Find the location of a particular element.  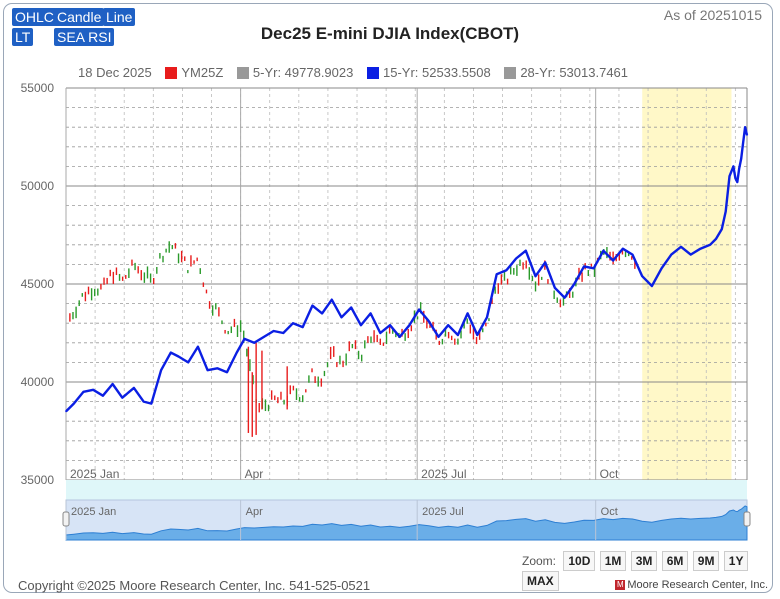

zoom-9m-button: 9M is located at coordinates (706, 561).